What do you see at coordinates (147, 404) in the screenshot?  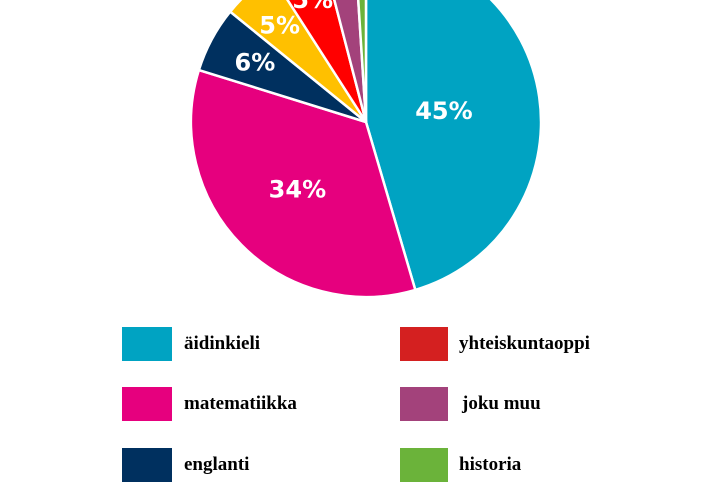 I see `legend-swatch-matematiikka` at bounding box center [147, 404].